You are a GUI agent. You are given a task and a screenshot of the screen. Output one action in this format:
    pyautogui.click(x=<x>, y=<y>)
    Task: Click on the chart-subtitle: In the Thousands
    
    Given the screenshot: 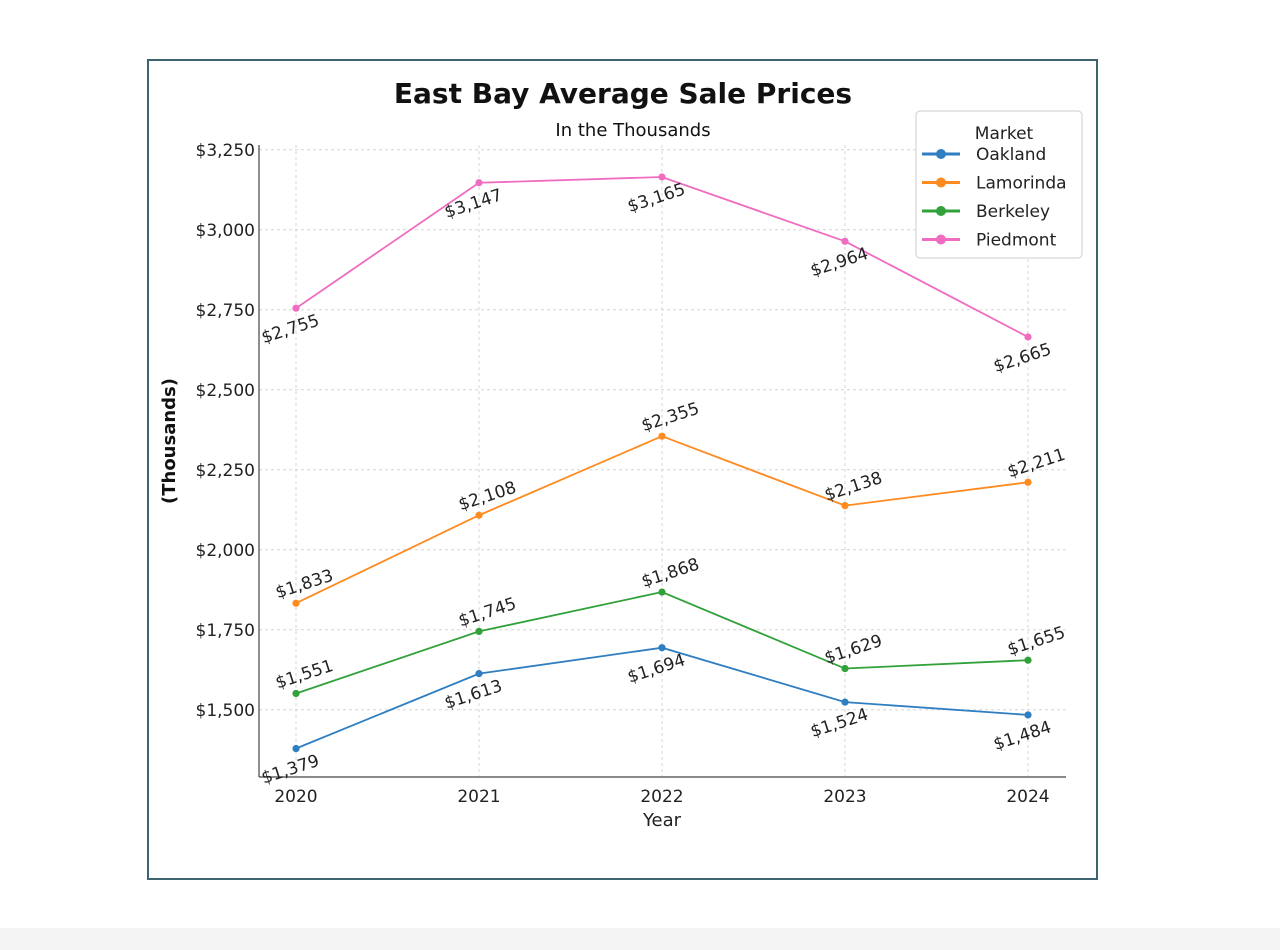 What is the action you would take?
    pyautogui.click(x=632, y=130)
    